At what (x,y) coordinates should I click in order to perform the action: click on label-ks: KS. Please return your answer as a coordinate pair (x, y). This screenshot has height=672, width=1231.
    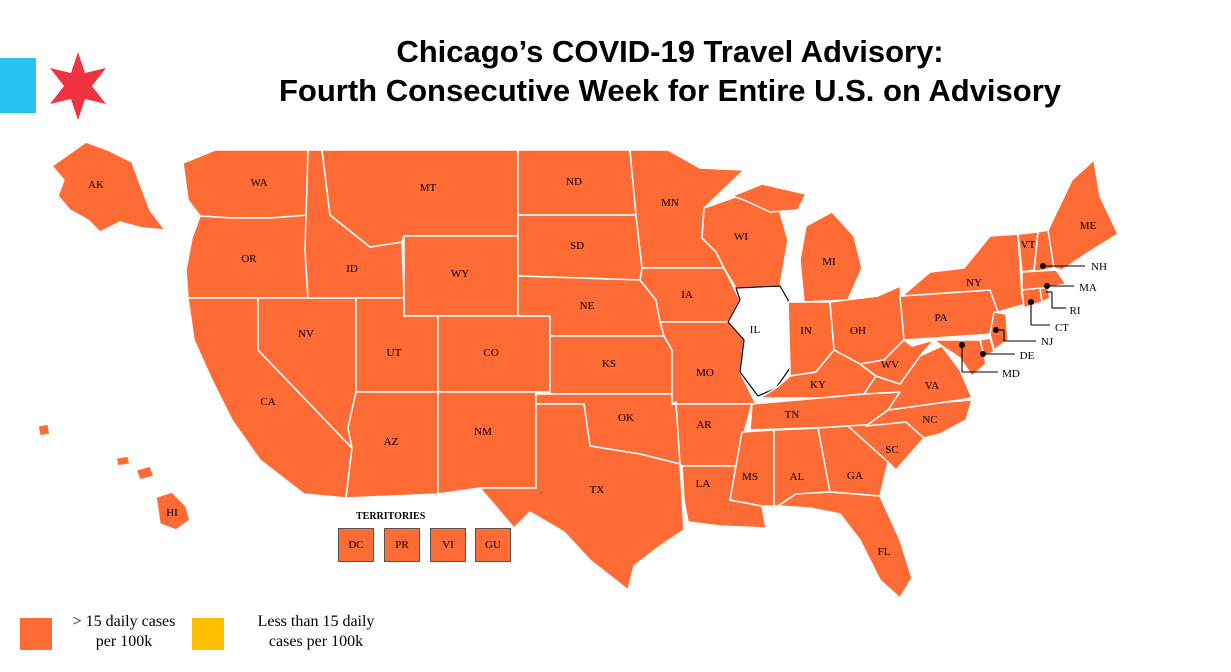
    Looking at the image, I should click on (609, 364).